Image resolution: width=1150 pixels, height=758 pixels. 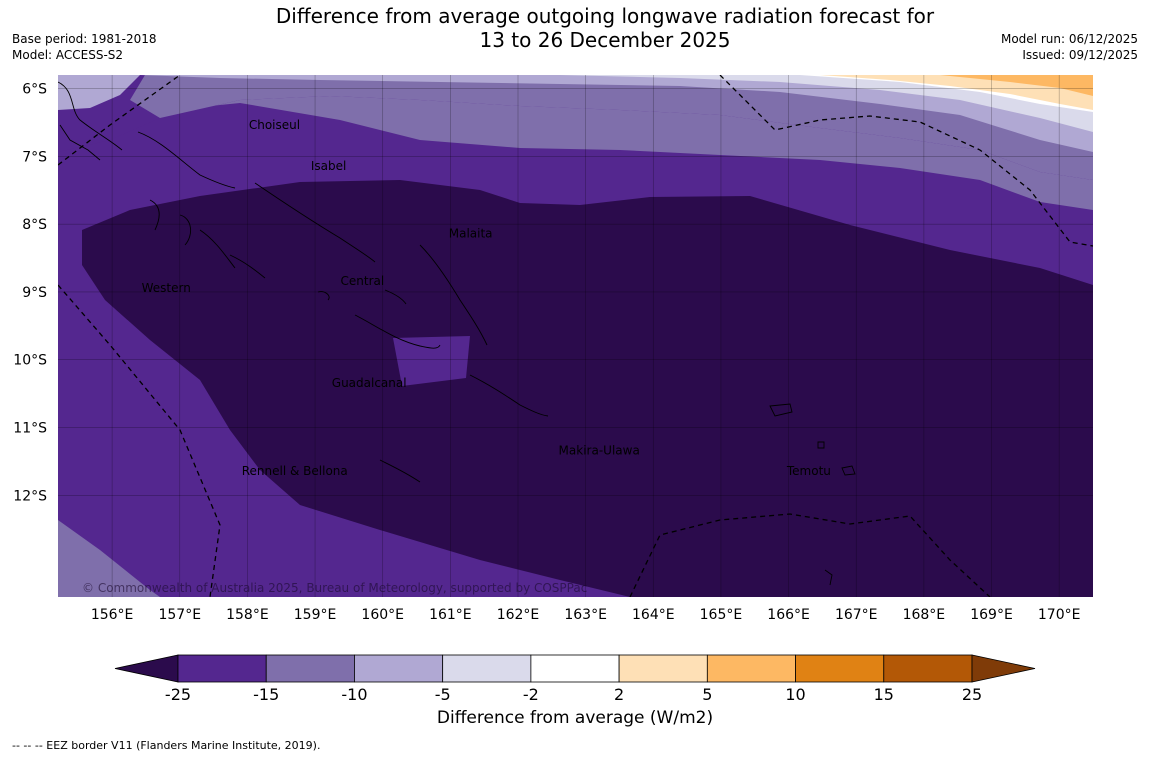 What do you see at coordinates (575, 718) in the screenshot?
I see `colorbar-label: Difference from average (W/m2)` at bounding box center [575, 718].